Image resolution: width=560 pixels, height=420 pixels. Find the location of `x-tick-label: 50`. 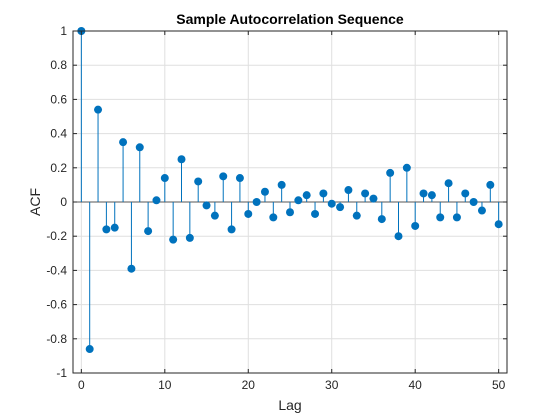

x-tick-label: 50 is located at coordinates (499, 385).